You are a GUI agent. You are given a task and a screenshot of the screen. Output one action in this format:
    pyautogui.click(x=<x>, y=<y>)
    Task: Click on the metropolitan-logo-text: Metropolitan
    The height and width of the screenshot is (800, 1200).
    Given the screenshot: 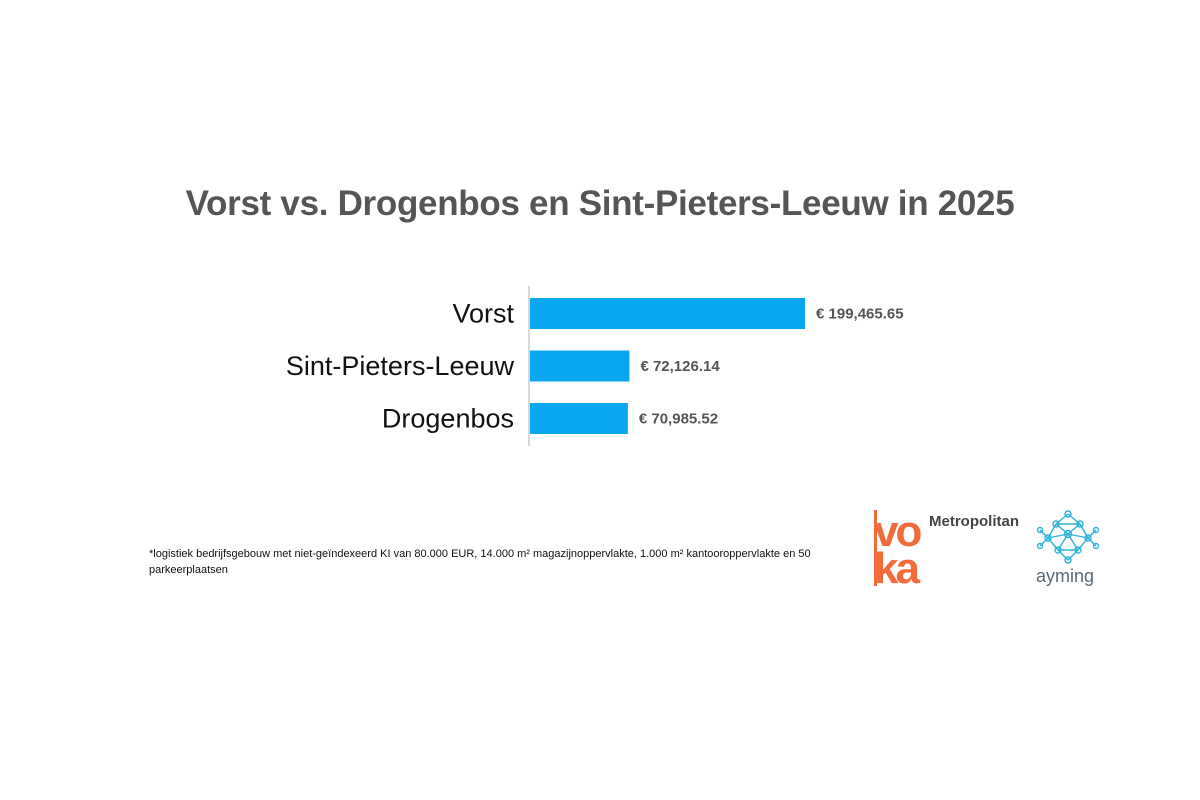 What is the action you would take?
    pyautogui.click(x=974, y=521)
    